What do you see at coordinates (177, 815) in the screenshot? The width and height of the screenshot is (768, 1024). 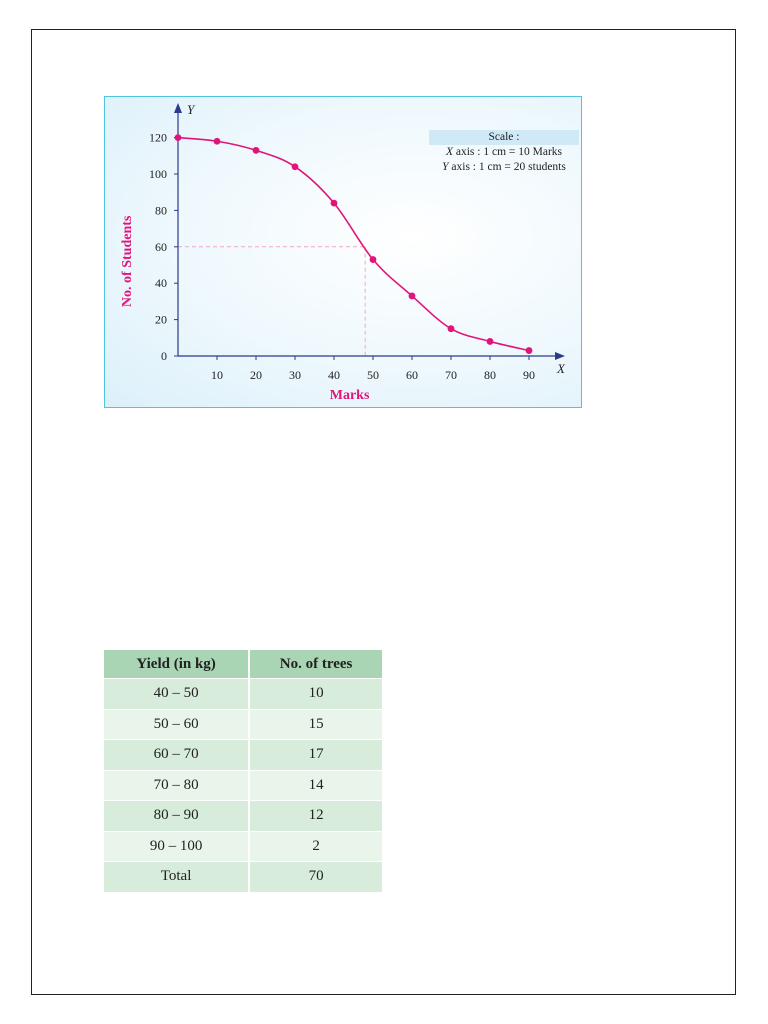 I see `table-cell-yield: 80 – 90` at bounding box center [177, 815].